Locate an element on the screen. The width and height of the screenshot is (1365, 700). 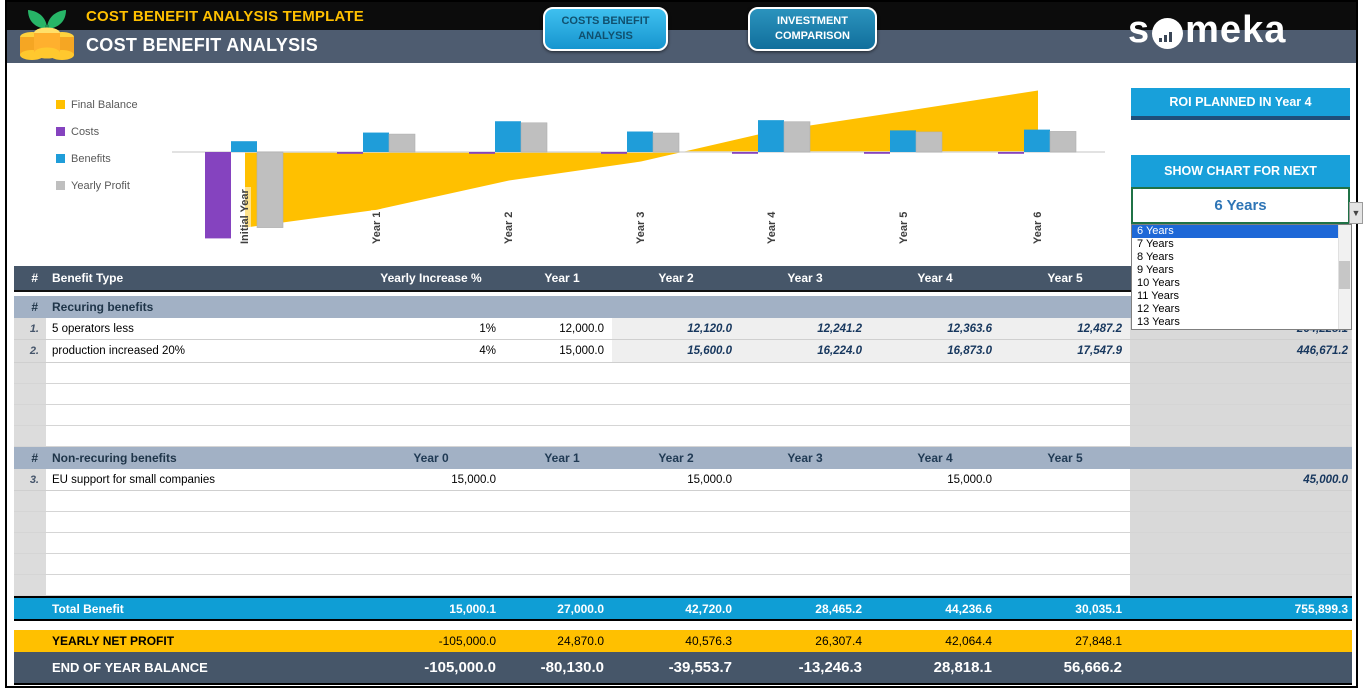
dropdown-scrollbar-track is located at coordinates (1344, 277).